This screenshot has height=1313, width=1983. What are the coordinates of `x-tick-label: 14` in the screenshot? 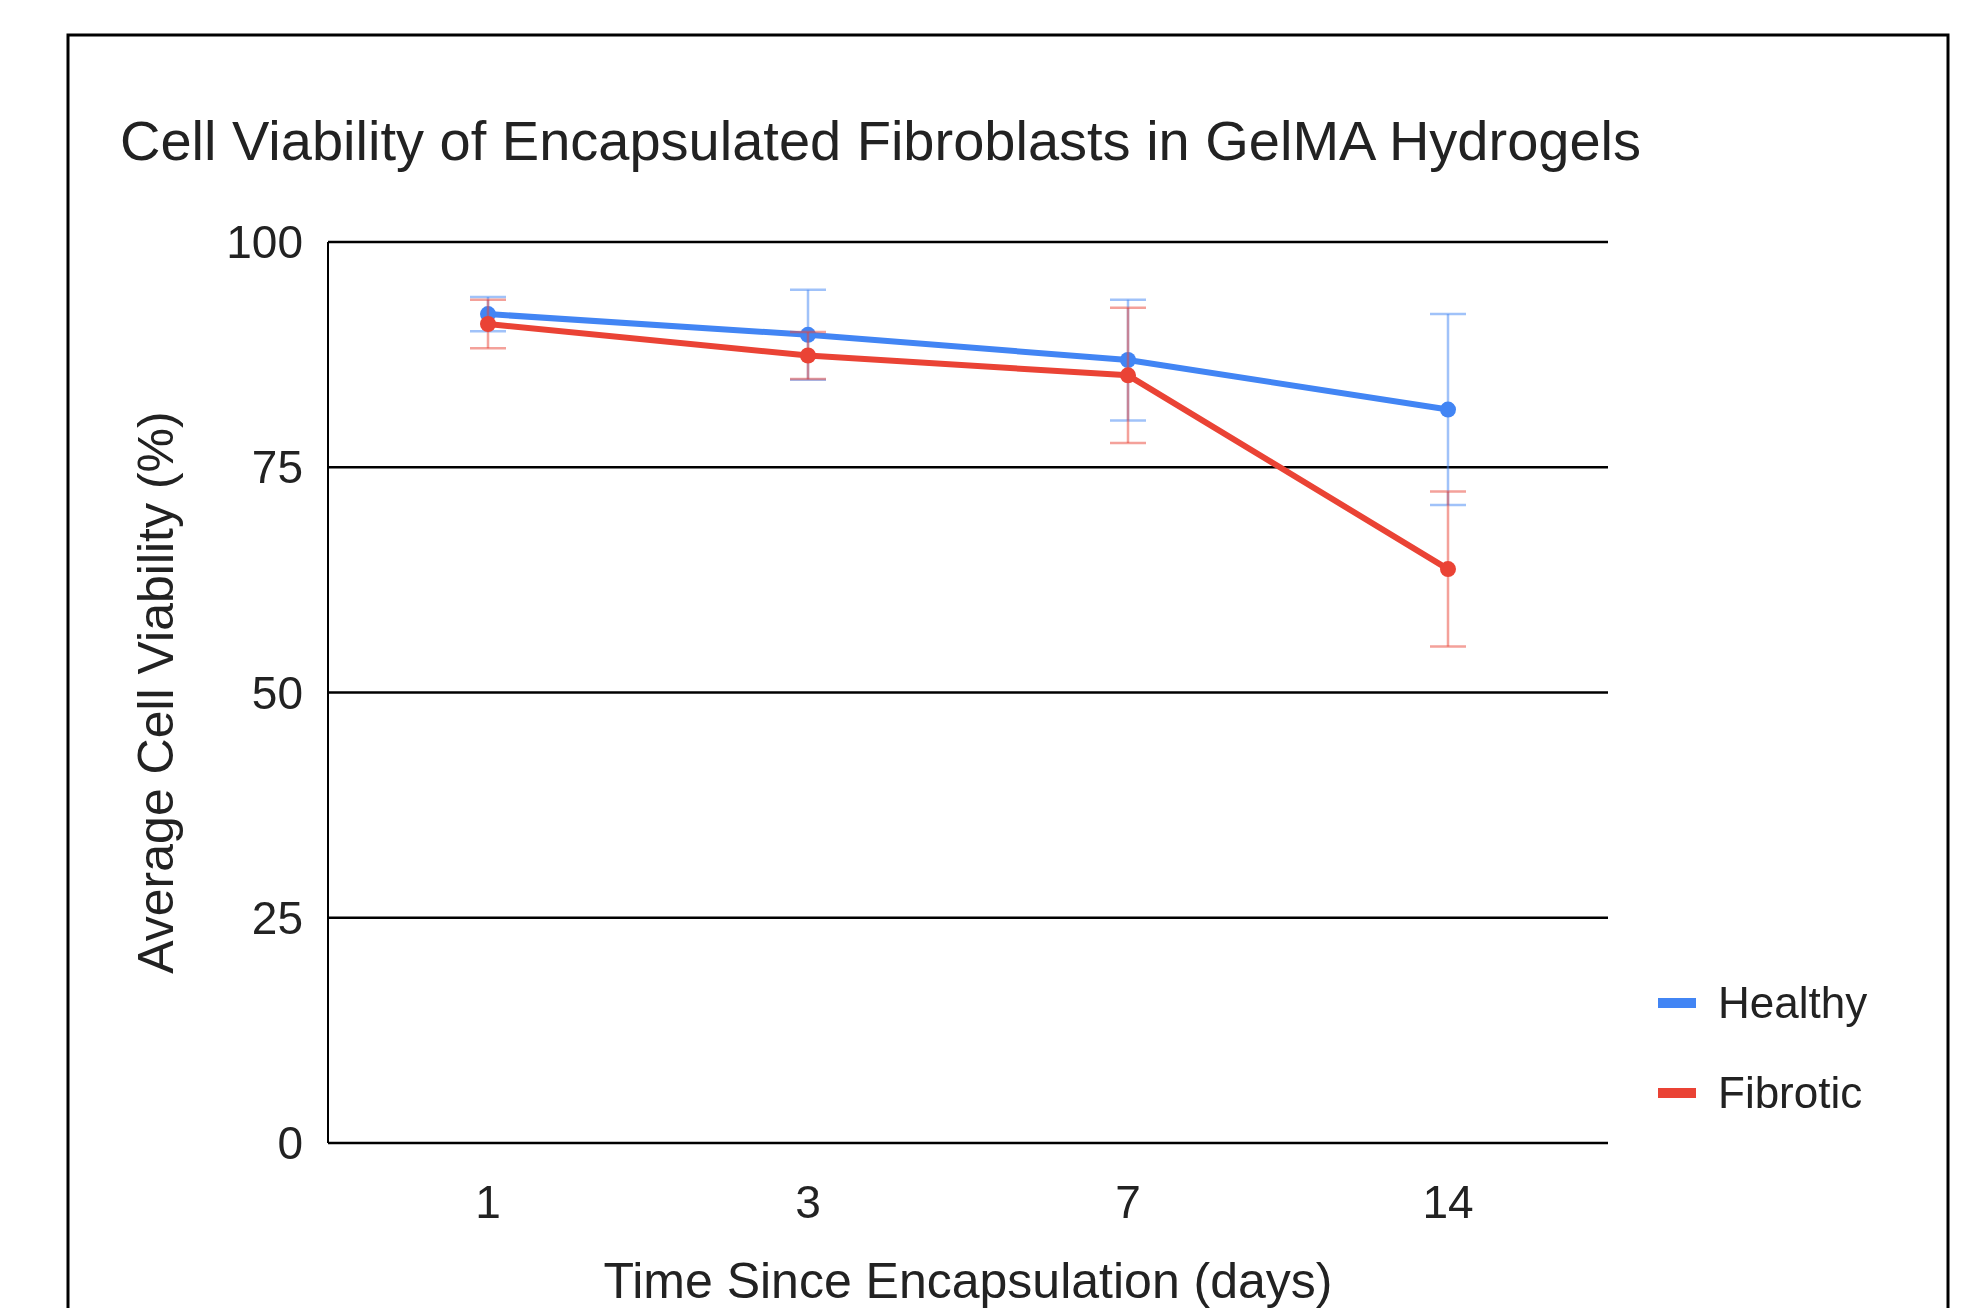 It's located at (1448, 1202).